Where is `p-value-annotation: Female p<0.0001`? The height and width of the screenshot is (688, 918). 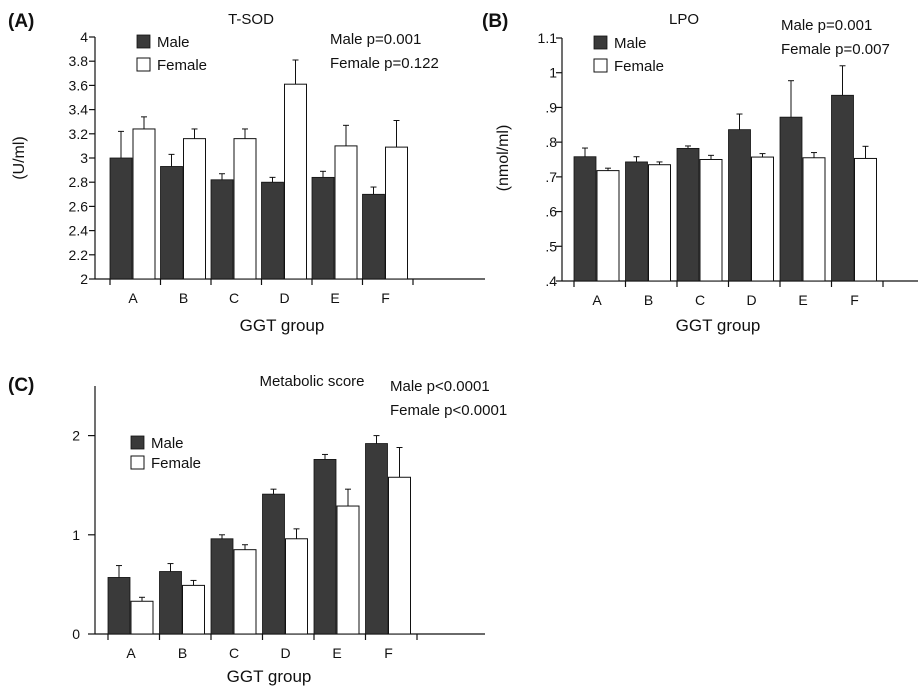
p-value-annotation: Female p<0.0001 is located at coordinates (448, 410).